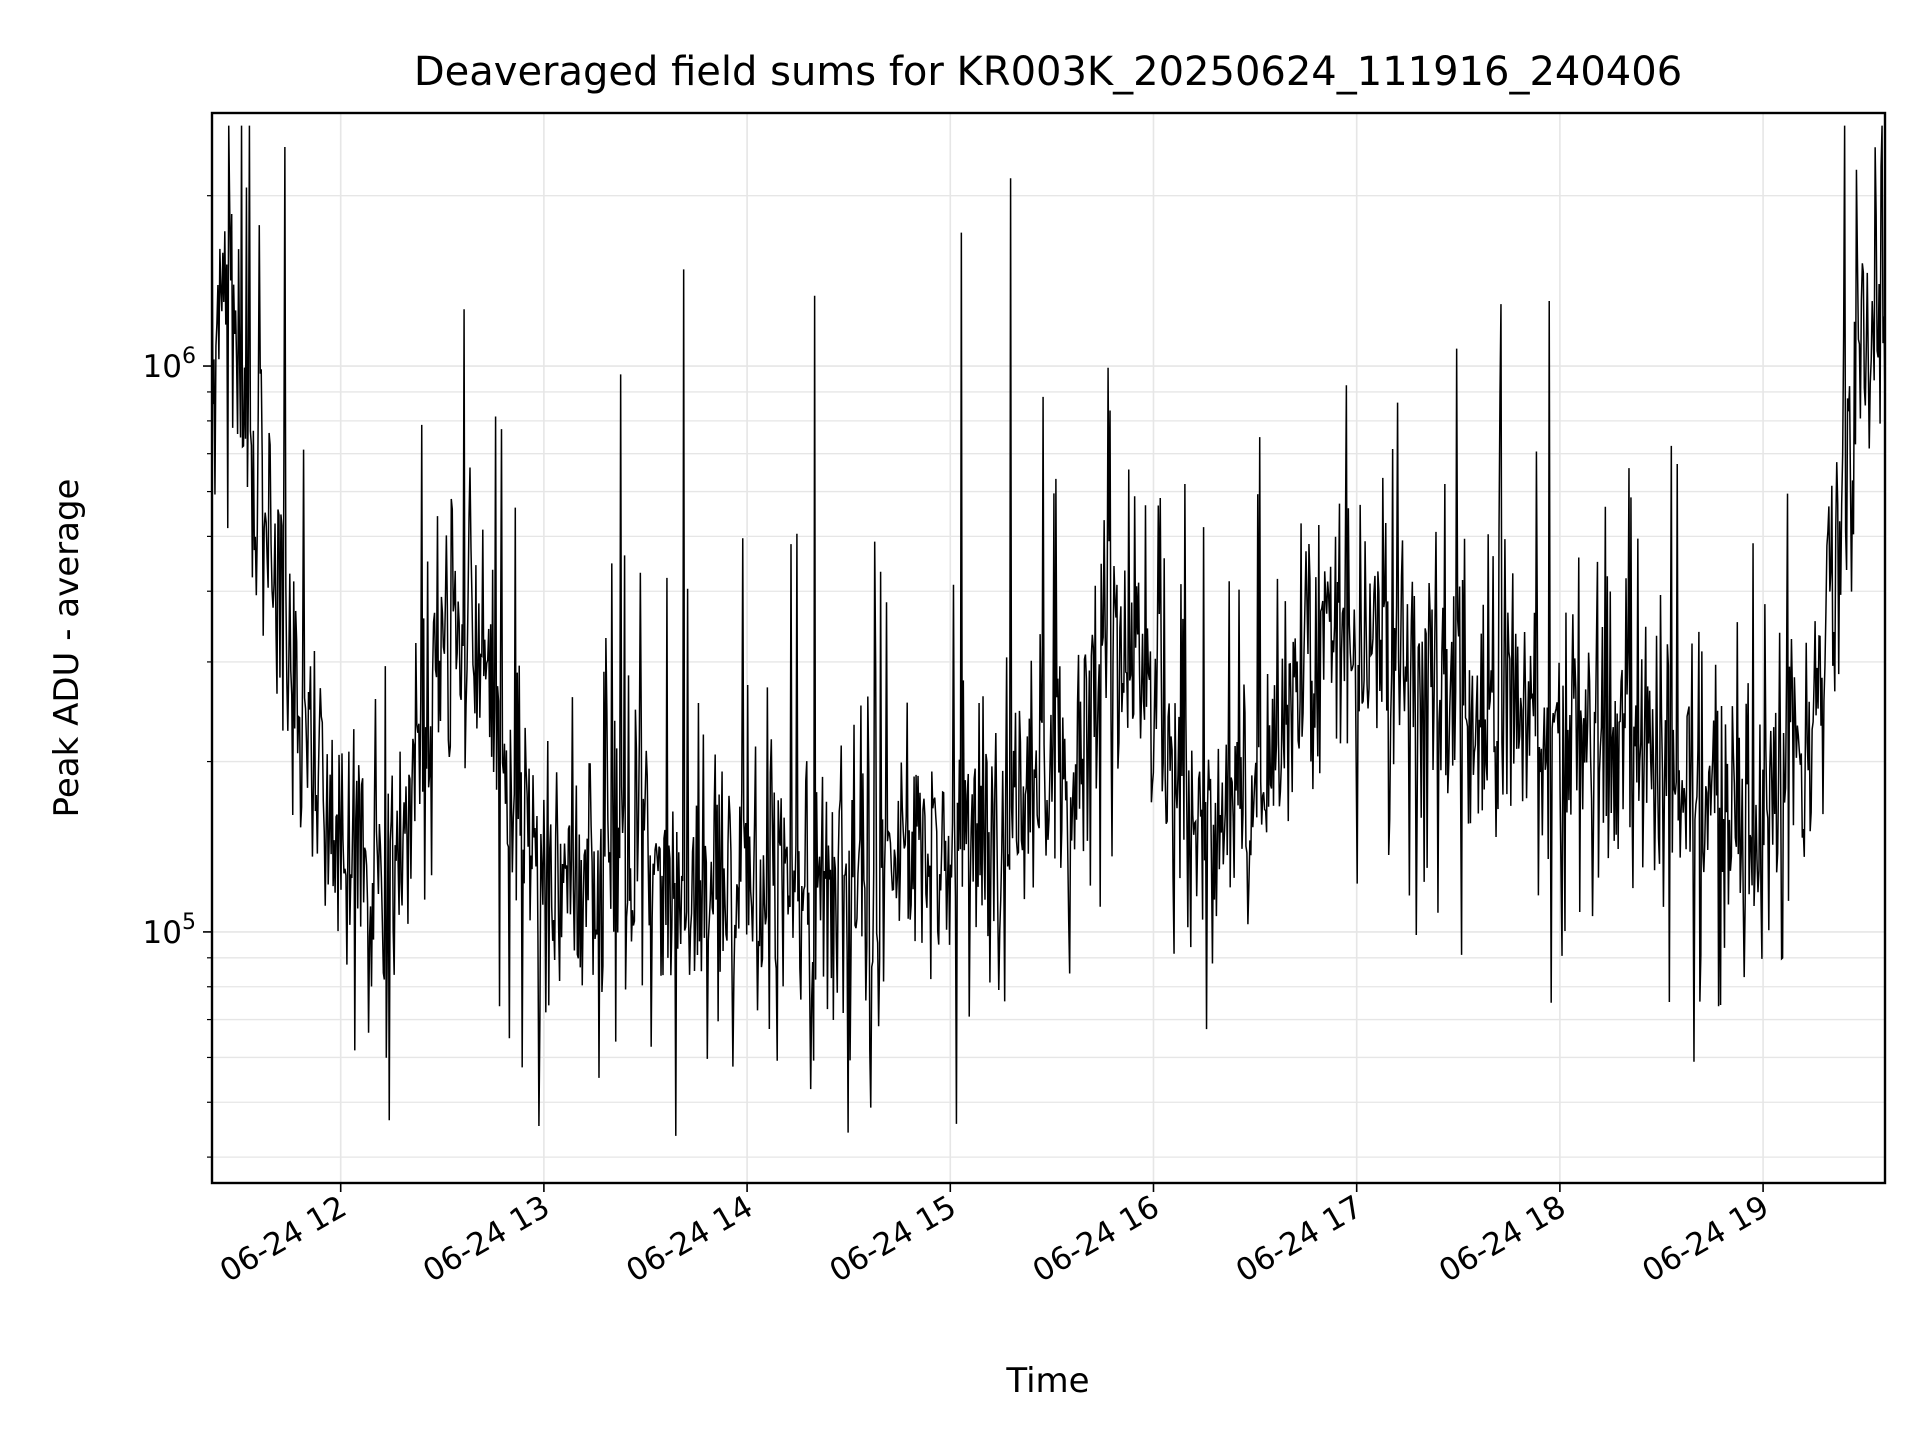 The image size is (1920, 1440). What do you see at coordinates (486, 1239) in the screenshot?
I see `x-tick-label: 06-24 13` at bounding box center [486, 1239].